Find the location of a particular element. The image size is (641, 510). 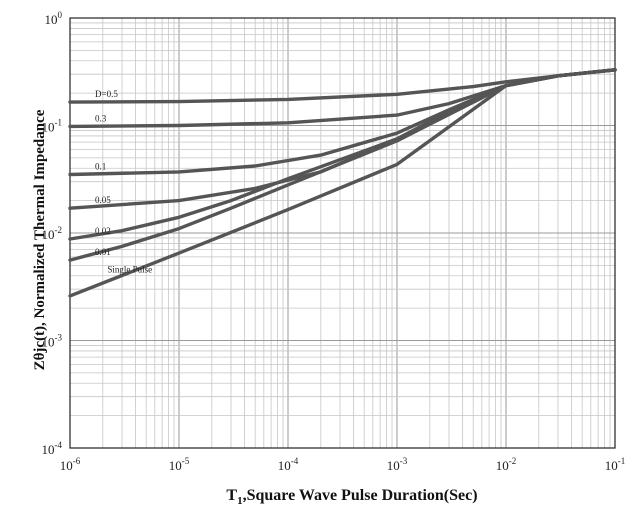

curve-label: D=0.5 is located at coordinates (106, 94).